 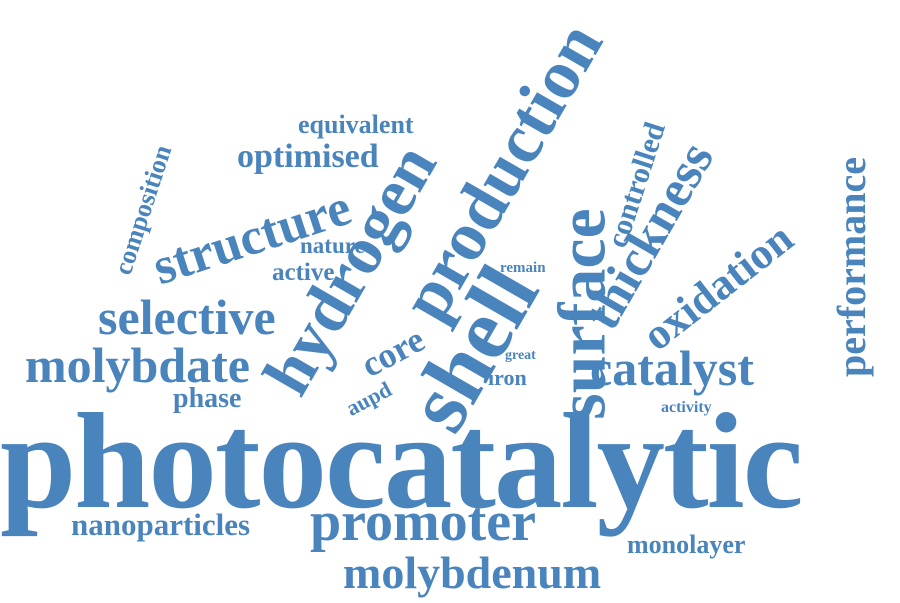 I want to click on word-iron: iron, so click(x=507, y=377).